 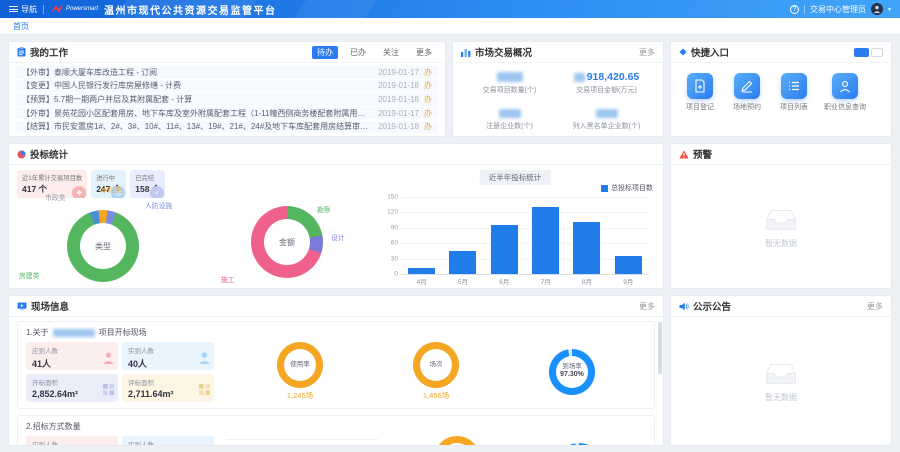 What do you see at coordinates (424, 52) in the screenshot?
I see `todo-tab-更多: 更多` at bounding box center [424, 52].